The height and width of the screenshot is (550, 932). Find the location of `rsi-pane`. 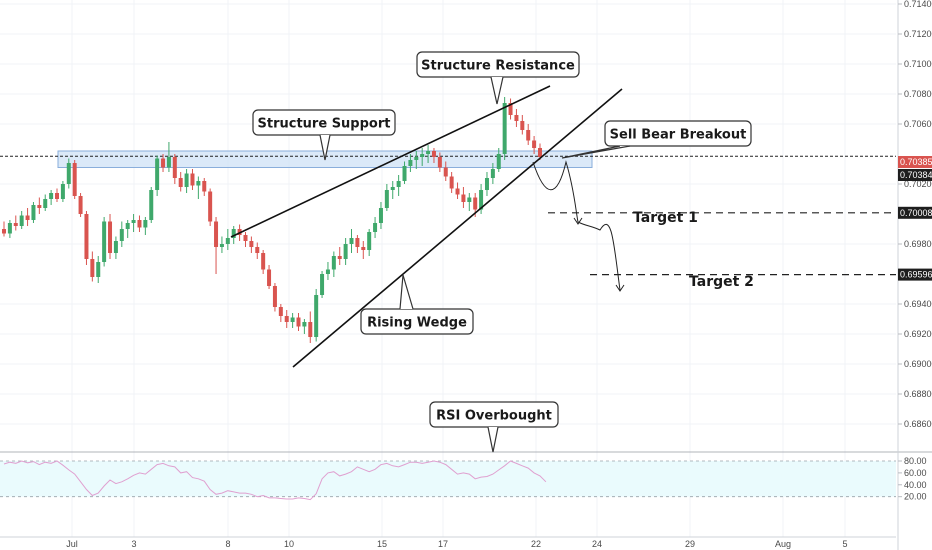

rsi-pane is located at coordinates (466, 476).